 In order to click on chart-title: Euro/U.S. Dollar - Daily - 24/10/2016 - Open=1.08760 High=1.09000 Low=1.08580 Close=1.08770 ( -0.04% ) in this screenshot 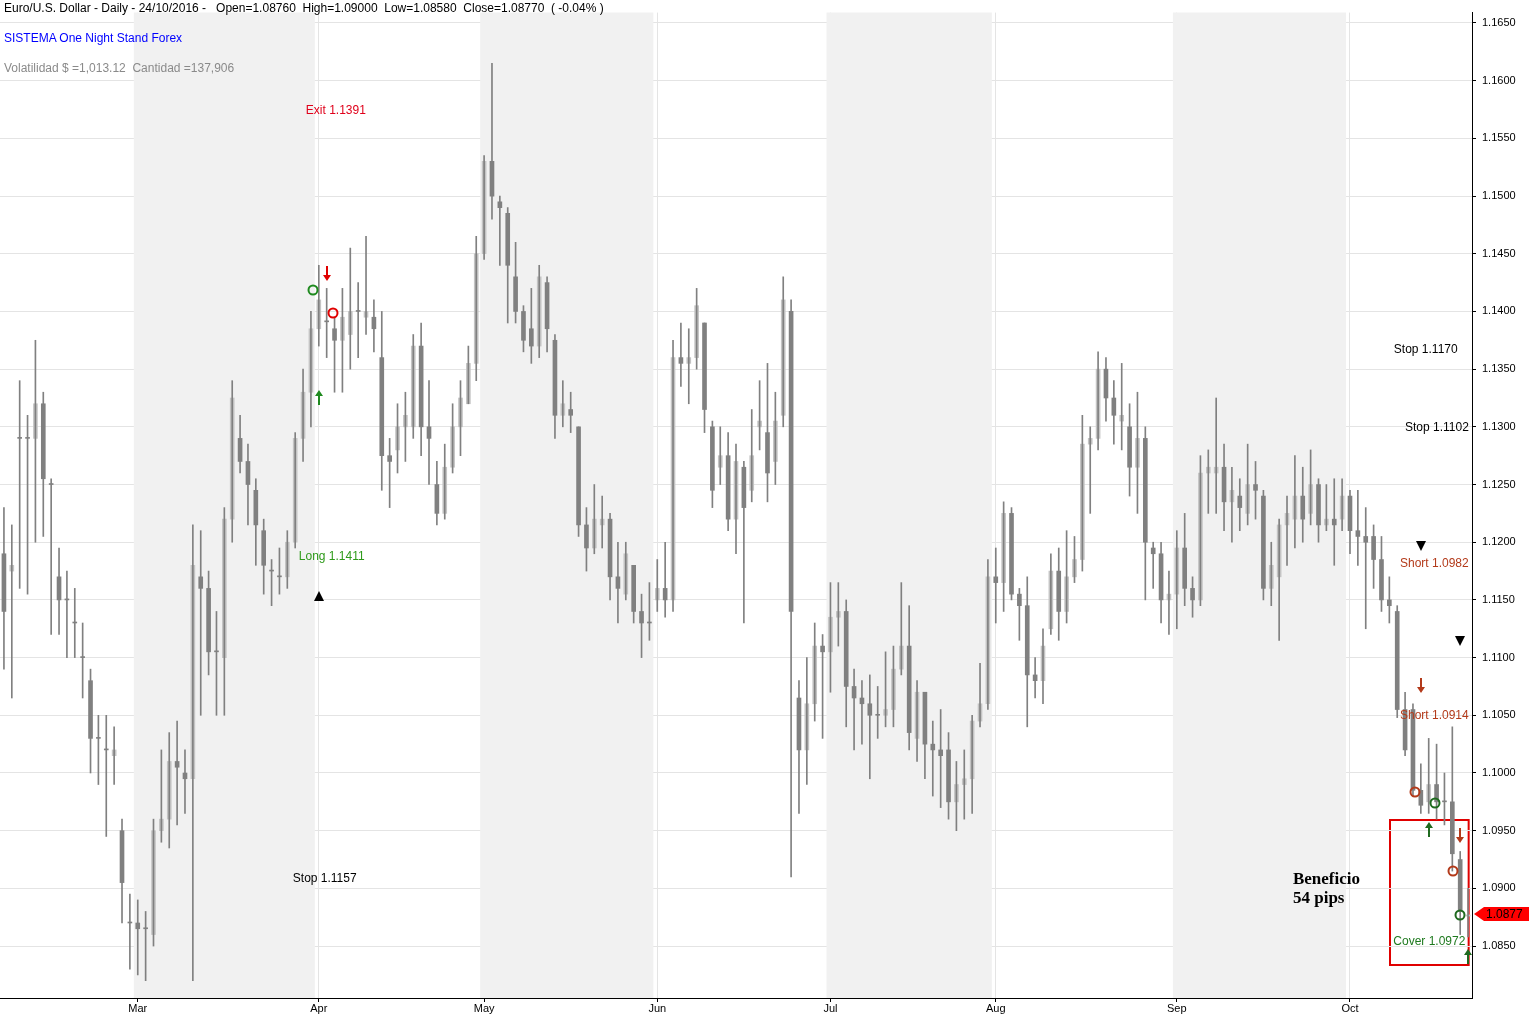, I will do `click(304, 8)`.